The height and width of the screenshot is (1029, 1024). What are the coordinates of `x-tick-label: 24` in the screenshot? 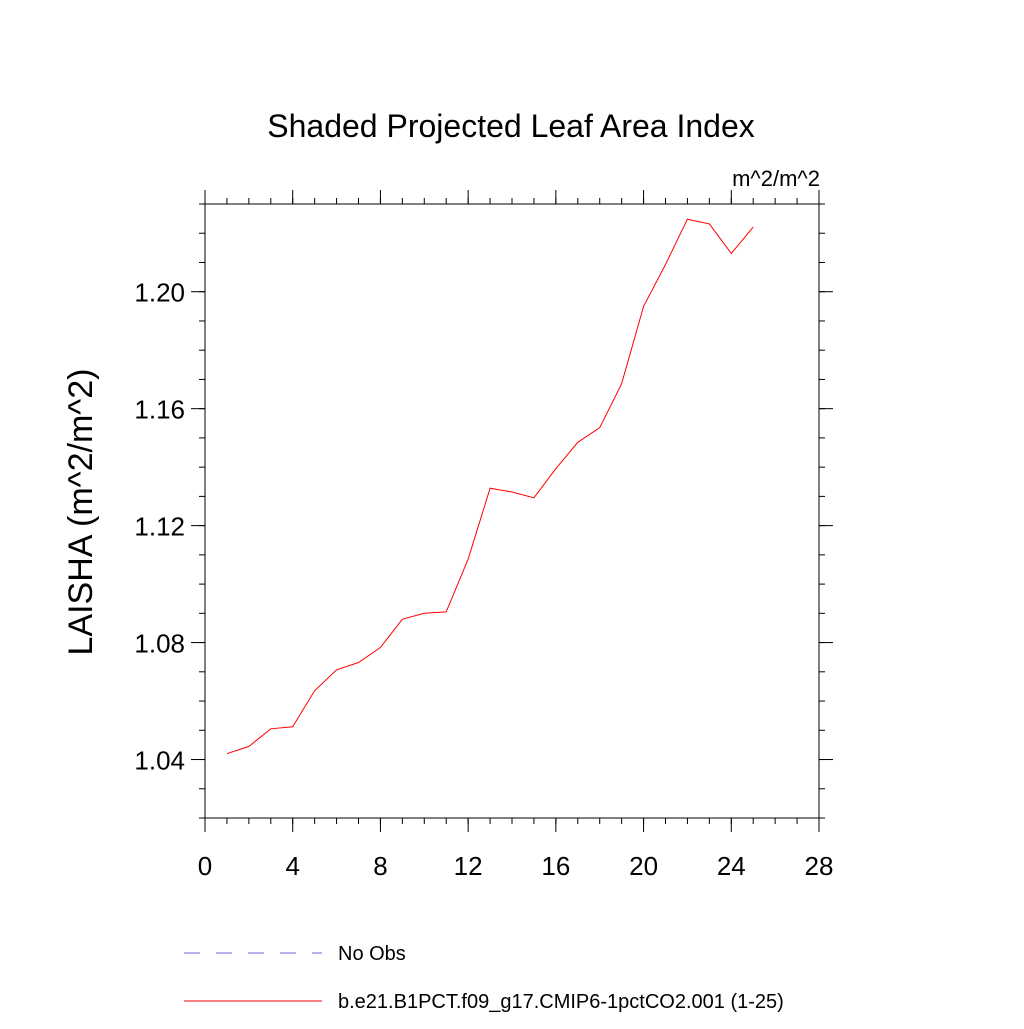 It's located at (731, 866).